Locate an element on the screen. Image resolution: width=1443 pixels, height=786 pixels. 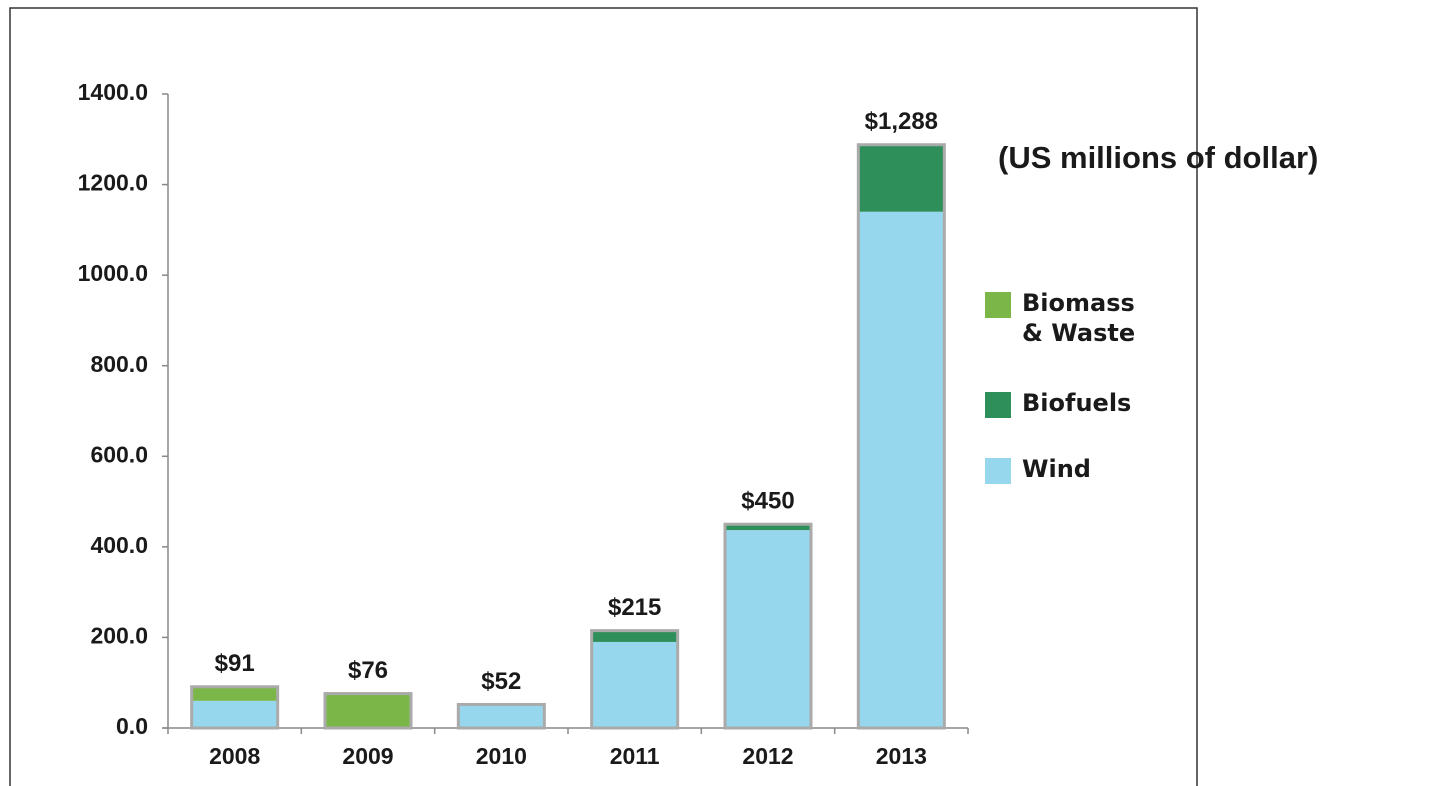
legend-entry: Wind is located at coordinates (1056, 469).